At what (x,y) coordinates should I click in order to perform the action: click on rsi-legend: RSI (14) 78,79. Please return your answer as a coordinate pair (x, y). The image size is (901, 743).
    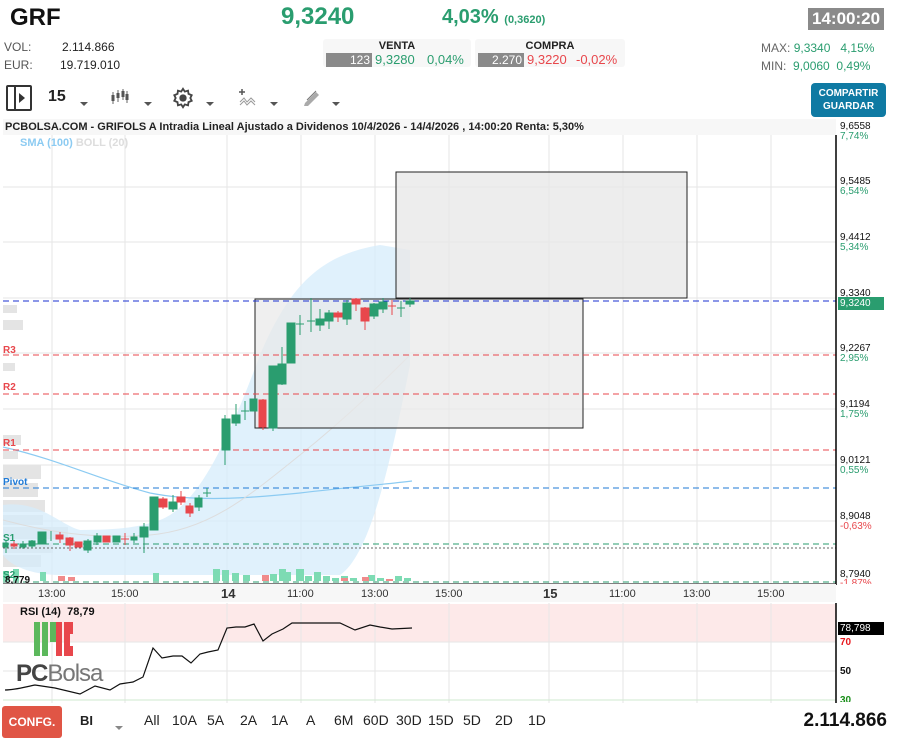
    Looking at the image, I should click on (57, 612).